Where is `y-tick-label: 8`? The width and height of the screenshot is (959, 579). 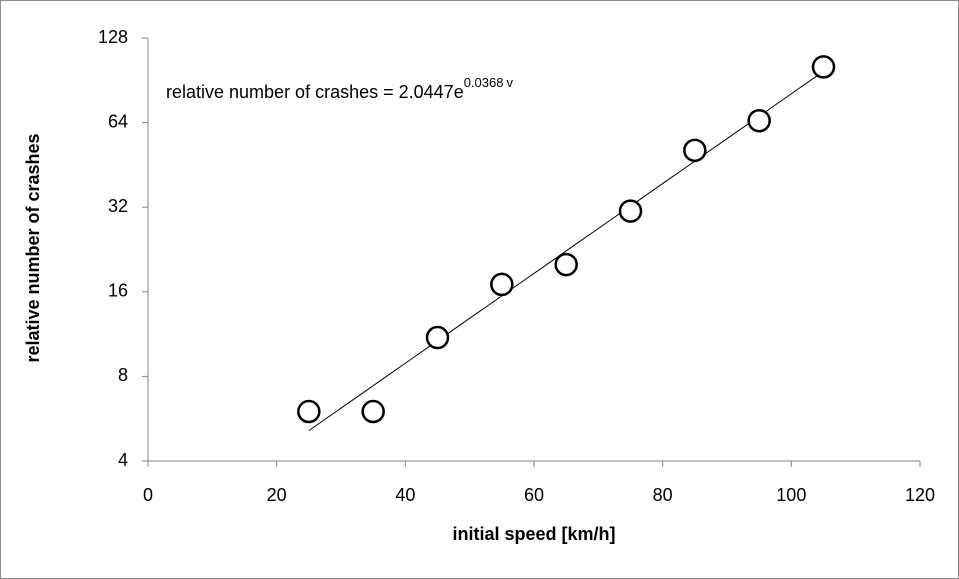 y-tick-label: 8 is located at coordinates (123, 375).